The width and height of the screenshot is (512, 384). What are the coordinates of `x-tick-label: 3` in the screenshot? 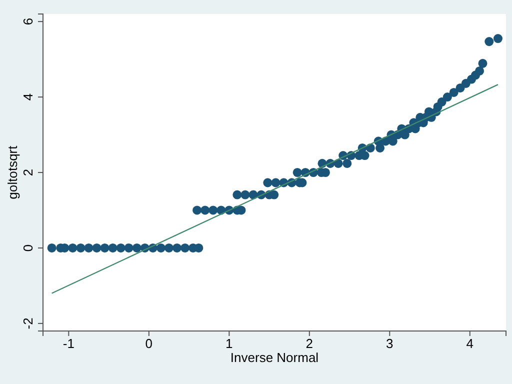 It's located at (390, 344).